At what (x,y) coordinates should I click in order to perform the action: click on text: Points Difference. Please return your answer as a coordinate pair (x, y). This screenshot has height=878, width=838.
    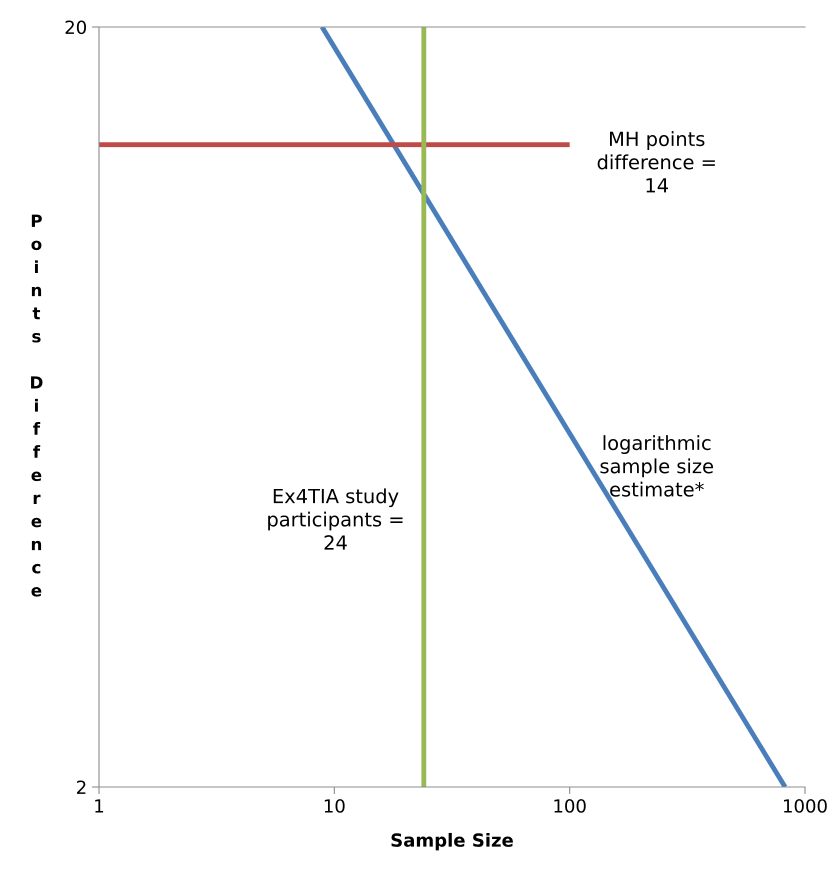
    Looking at the image, I should click on (36, 405).